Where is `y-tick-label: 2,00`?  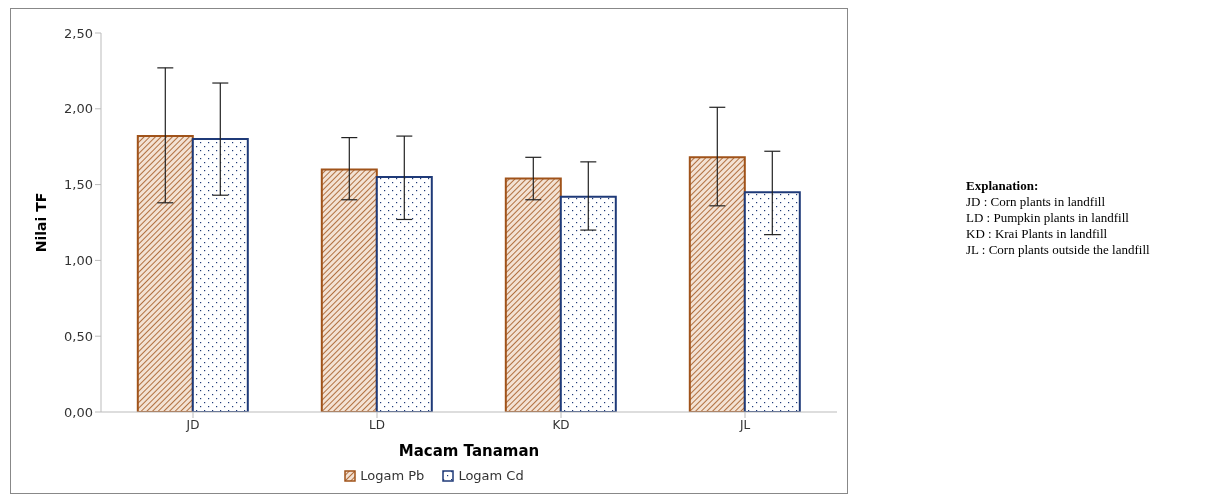 y-tick-label: 2,00 is located at coordinates (78, 109).